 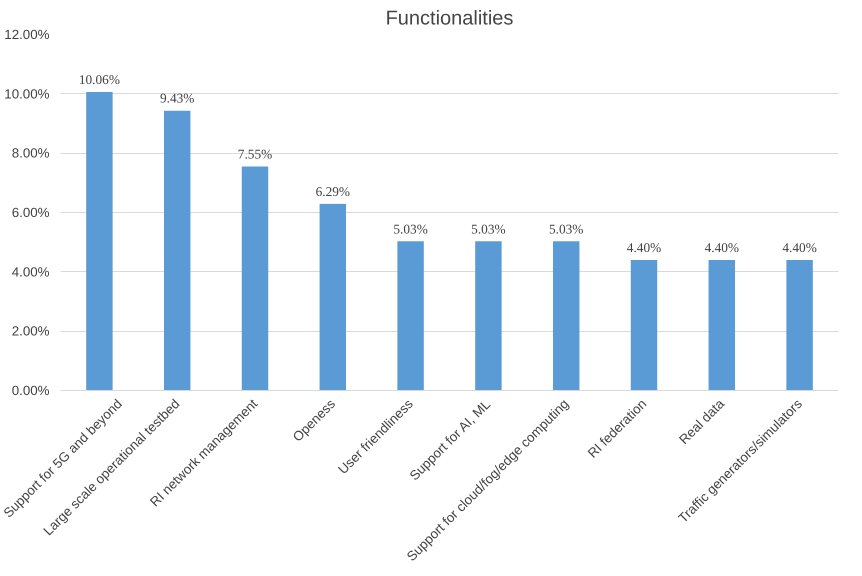 What do you see at coordinates (450, 19) in the screenshot?
I see `chart-title: Functionalities` at bounding box center [450, 19].